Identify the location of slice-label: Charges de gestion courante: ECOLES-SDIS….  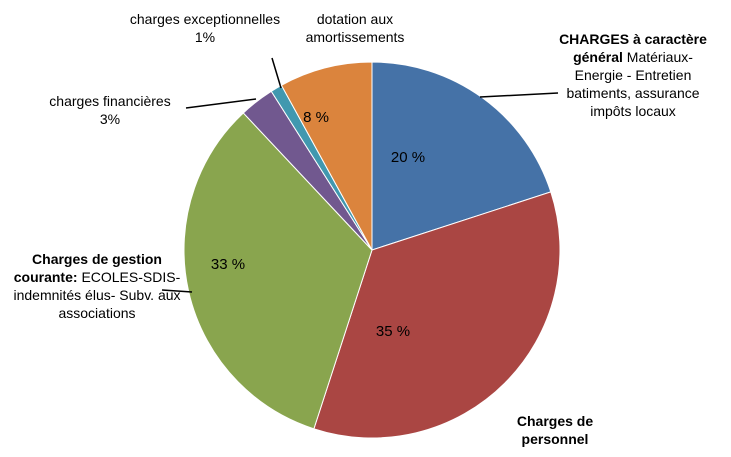
(97, 286).